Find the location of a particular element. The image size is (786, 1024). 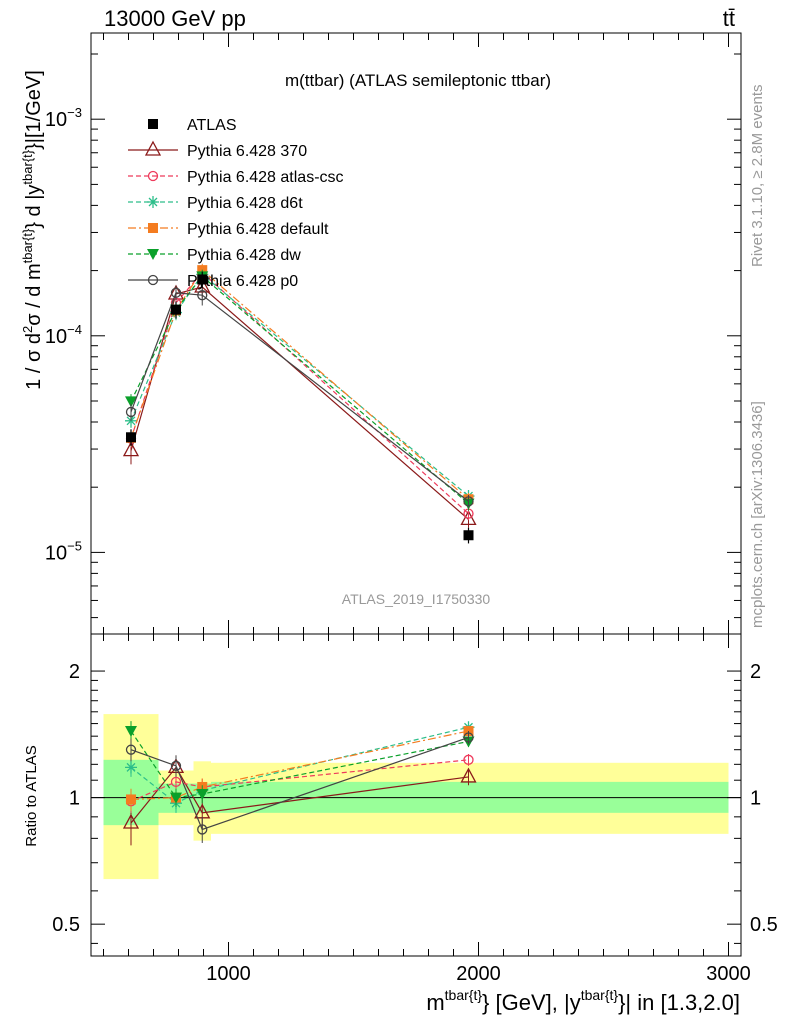

legend-entry: Pythia 6.428 d6t is located at coordinates (215, 203).